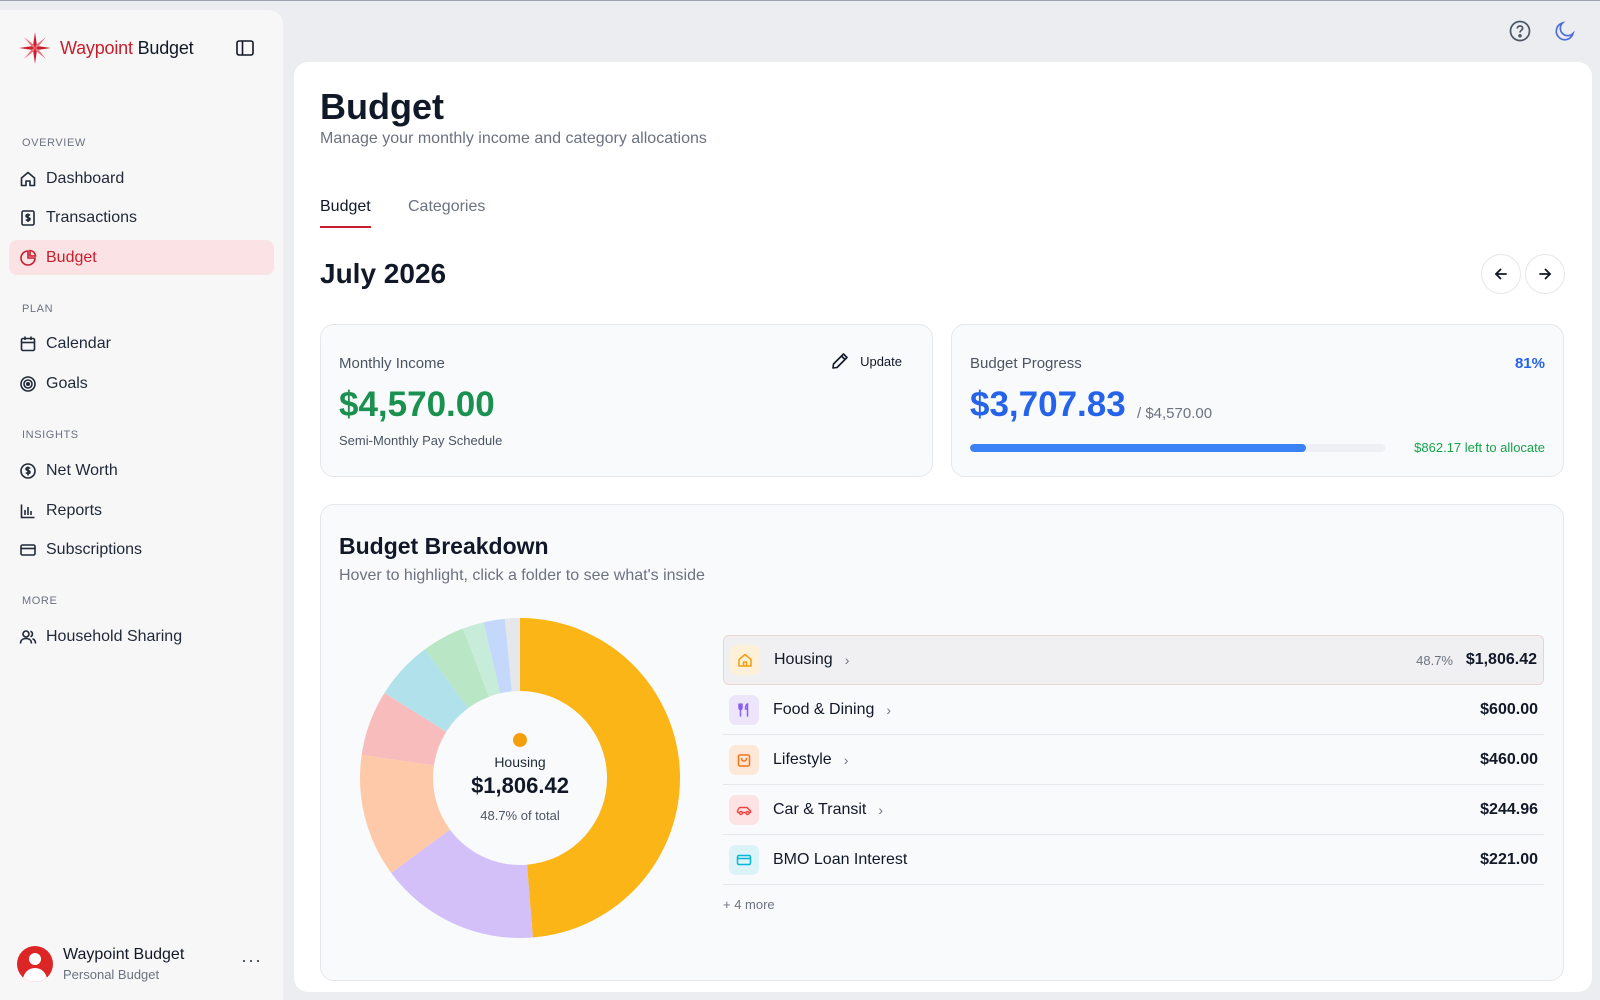  What do you see at coordinates (744, 760) in the screenshot?
I see `shopping-bag-icon` at bounding box center [744, 760].